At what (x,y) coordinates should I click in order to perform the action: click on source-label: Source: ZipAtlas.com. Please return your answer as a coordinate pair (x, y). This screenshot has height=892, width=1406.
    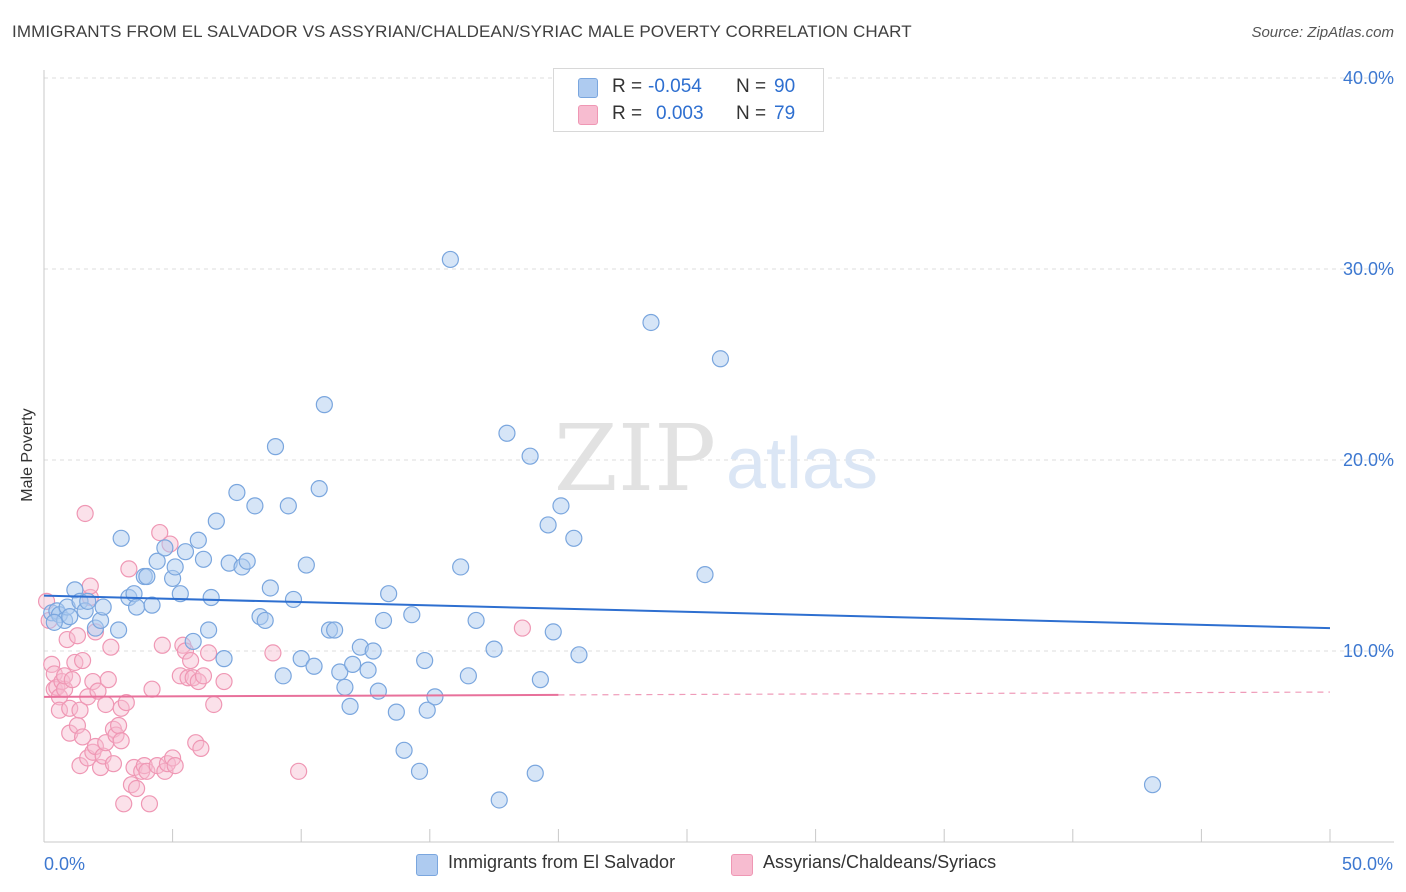
    Looking at the image, I should click on (1322, 32).